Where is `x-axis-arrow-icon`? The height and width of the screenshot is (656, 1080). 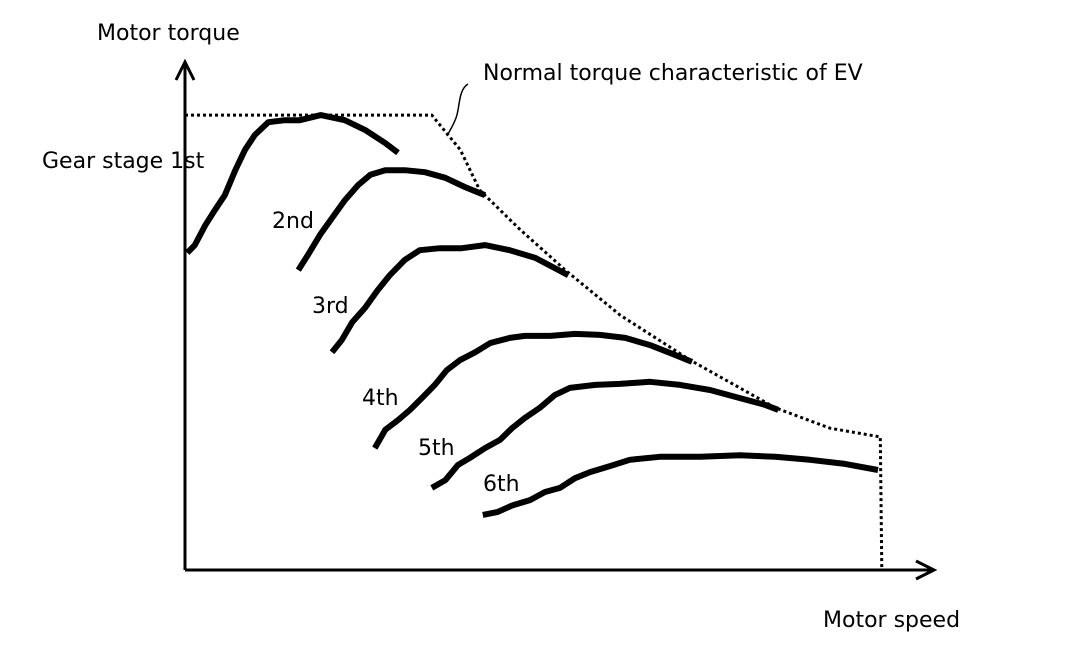
x-axis-arrow-icon is located at coordinates (926, 570).